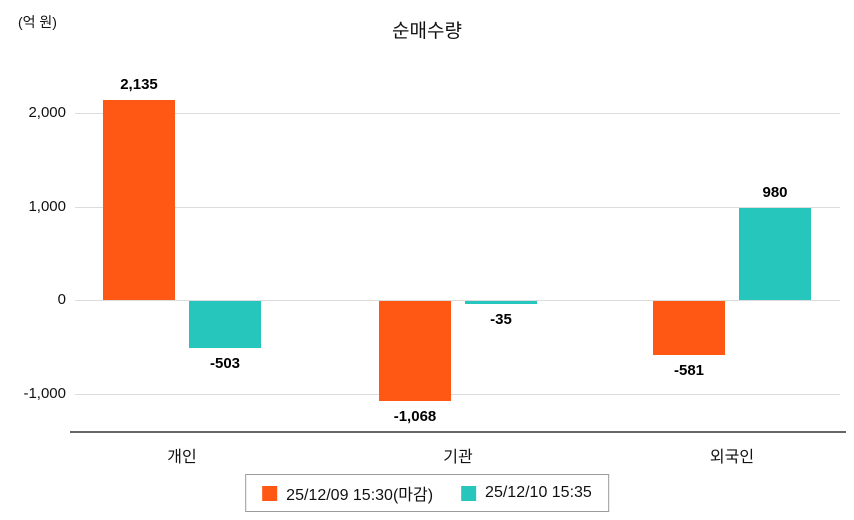  What do you see at coordinates (182, 457) in the screenshot?
I see `x-category-label-개인: 개인` at bounding box center [182, 457].